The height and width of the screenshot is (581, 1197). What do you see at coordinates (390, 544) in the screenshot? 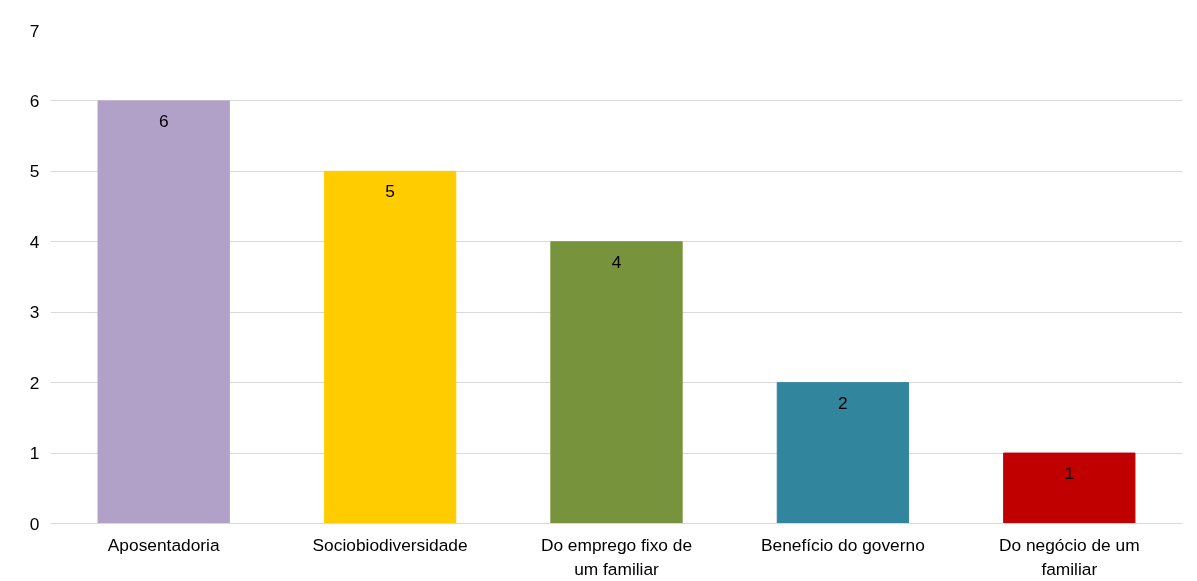
I see `x-tick-label: Sociobiodiversidade` at bounding box center [390, 544].